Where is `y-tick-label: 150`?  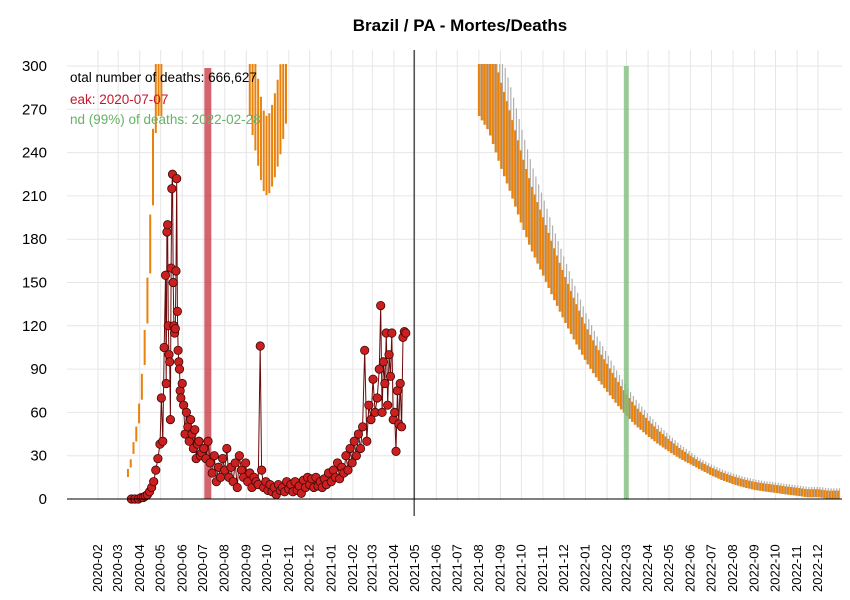
y-tick-label: 150 is located at coordinates (34, 283).